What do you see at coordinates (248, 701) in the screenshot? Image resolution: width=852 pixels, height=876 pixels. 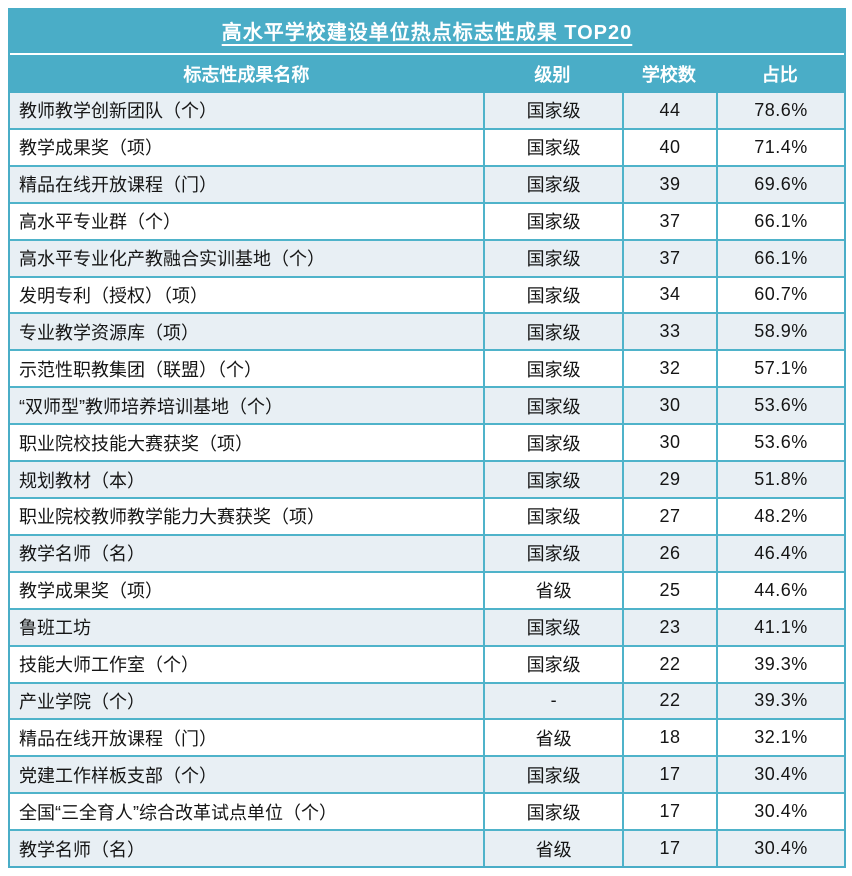 I see `cell-achievement-name: 产业学院（个）` at bounding box center [248, 701].